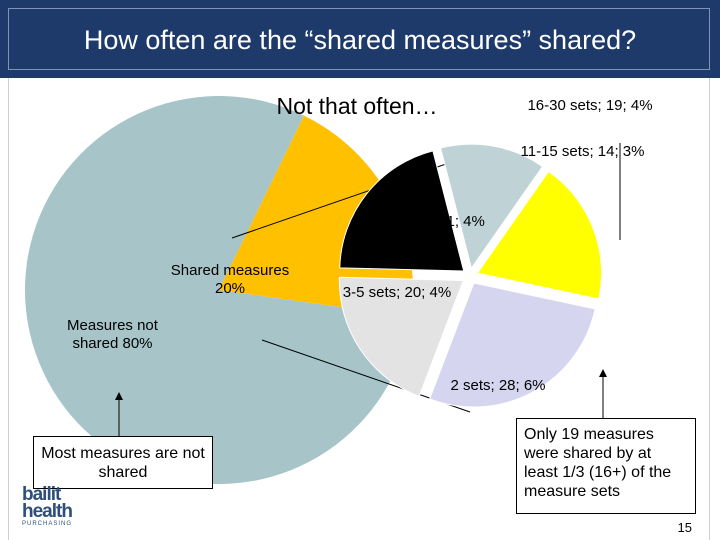 This screenshot has width=720, height=540. Describe the element at coordinates (47, 524) in the screenshot. I see `logo-line-3: PURCHASING` at that location.